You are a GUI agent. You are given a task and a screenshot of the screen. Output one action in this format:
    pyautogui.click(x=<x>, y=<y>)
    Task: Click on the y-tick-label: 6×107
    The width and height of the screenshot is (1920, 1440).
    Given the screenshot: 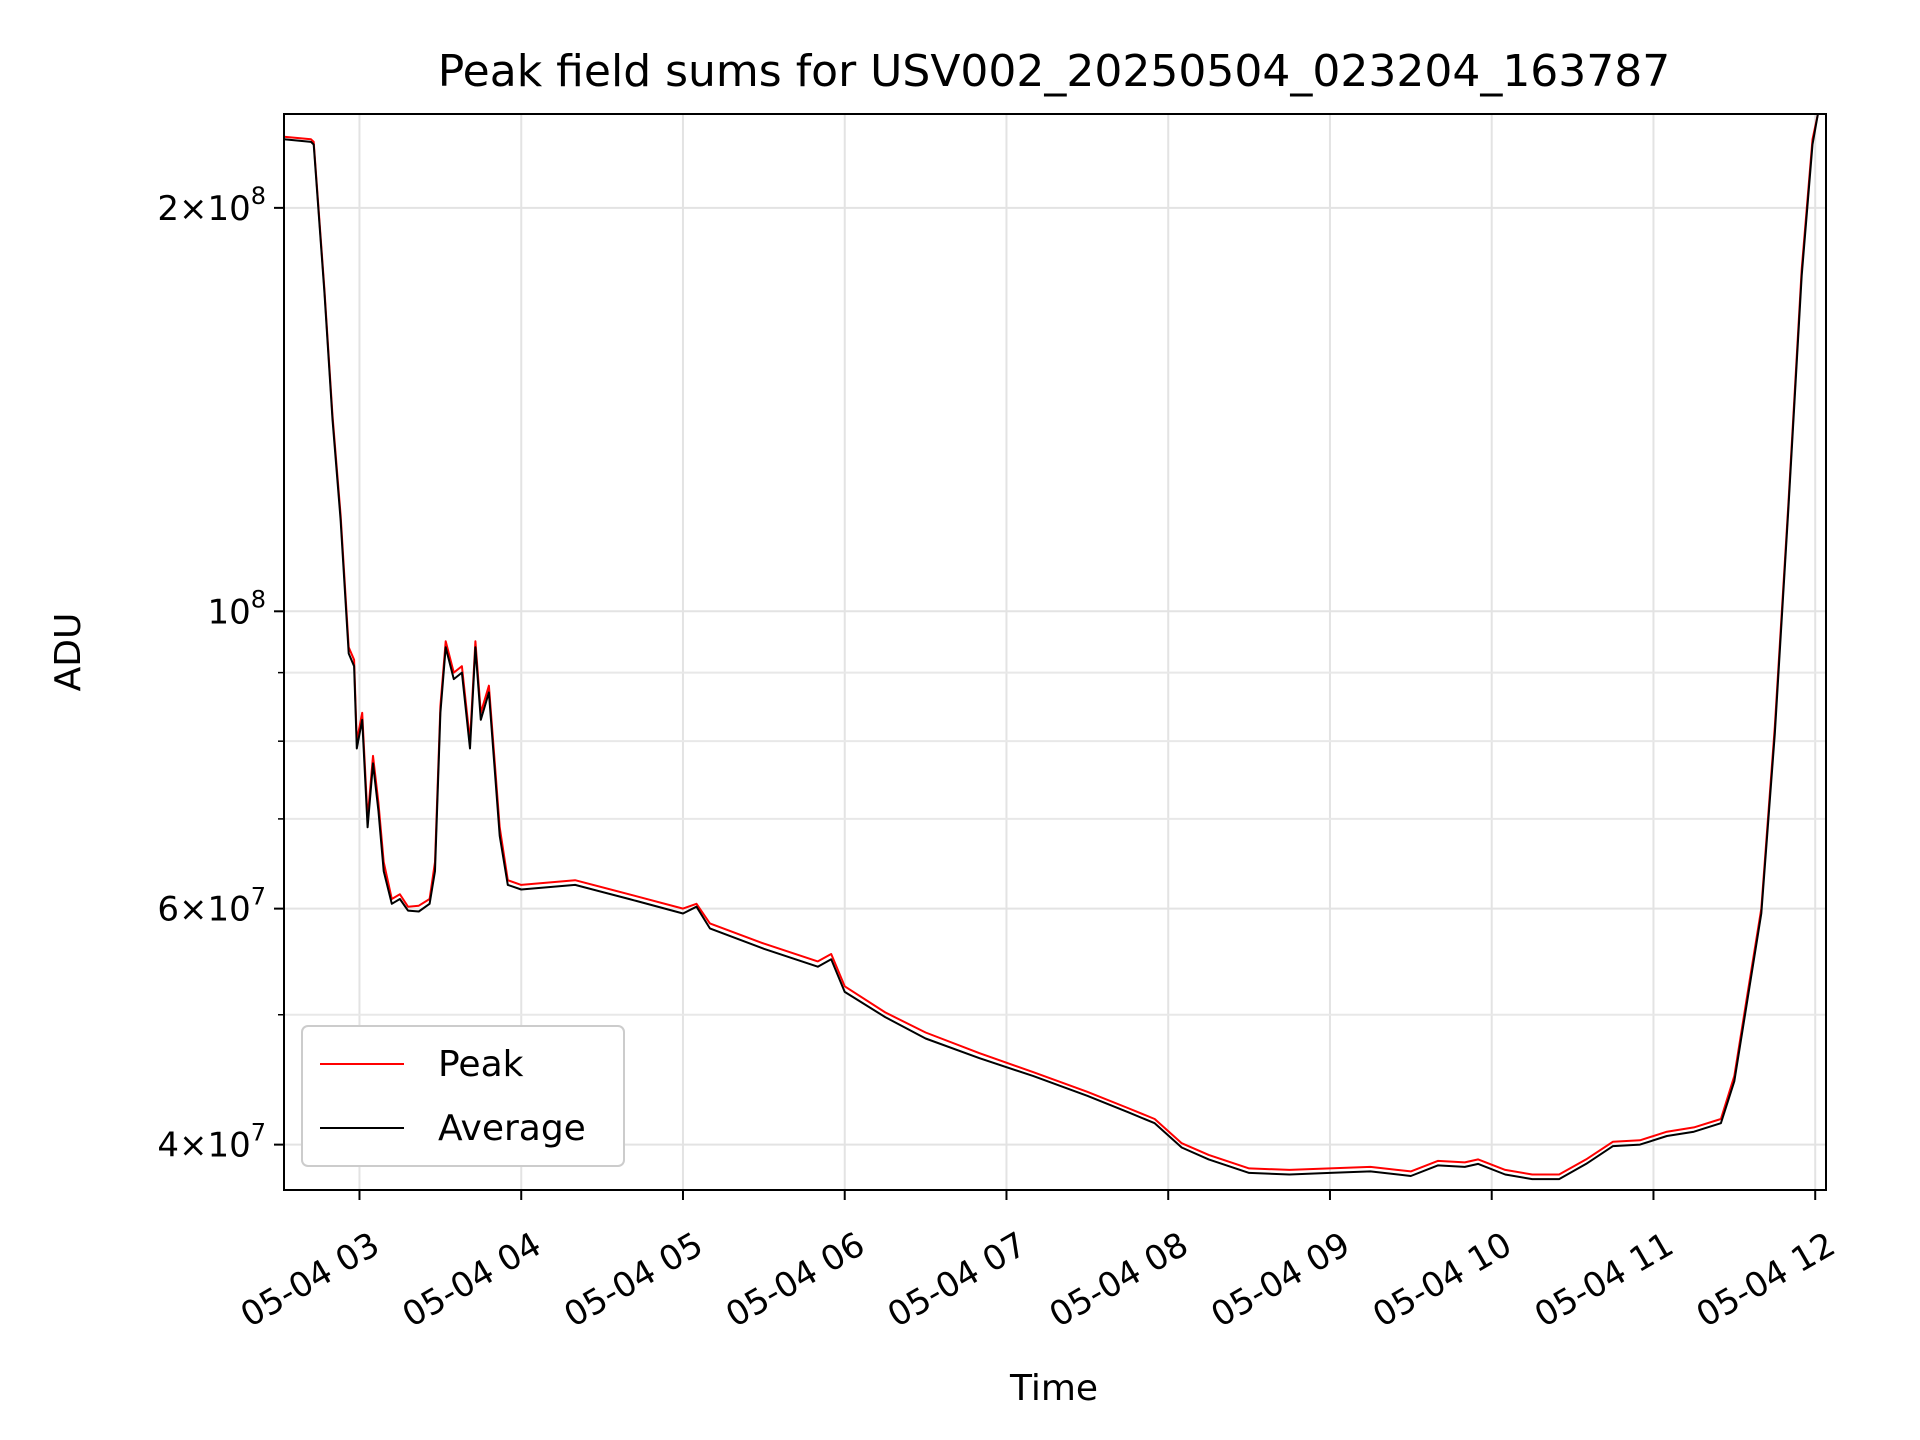 What is the action you would take?
    pyautogui.click(x=211, y=906)
    